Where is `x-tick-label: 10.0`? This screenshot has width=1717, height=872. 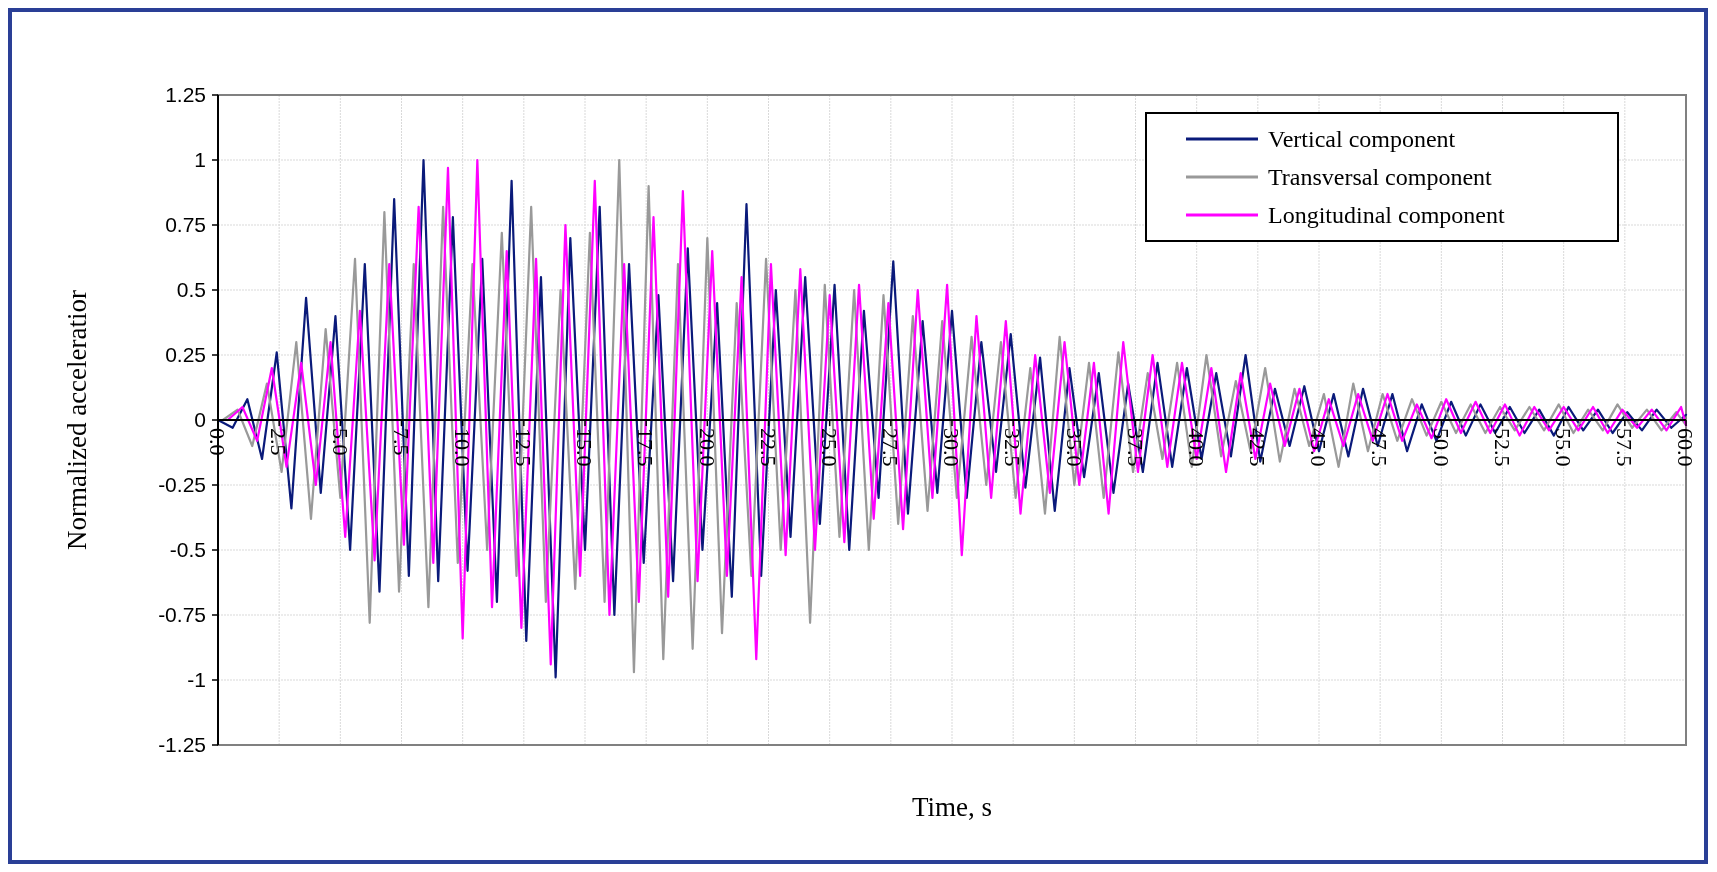 x-tick-label: 10.0 is located at coordinates (462, 447).